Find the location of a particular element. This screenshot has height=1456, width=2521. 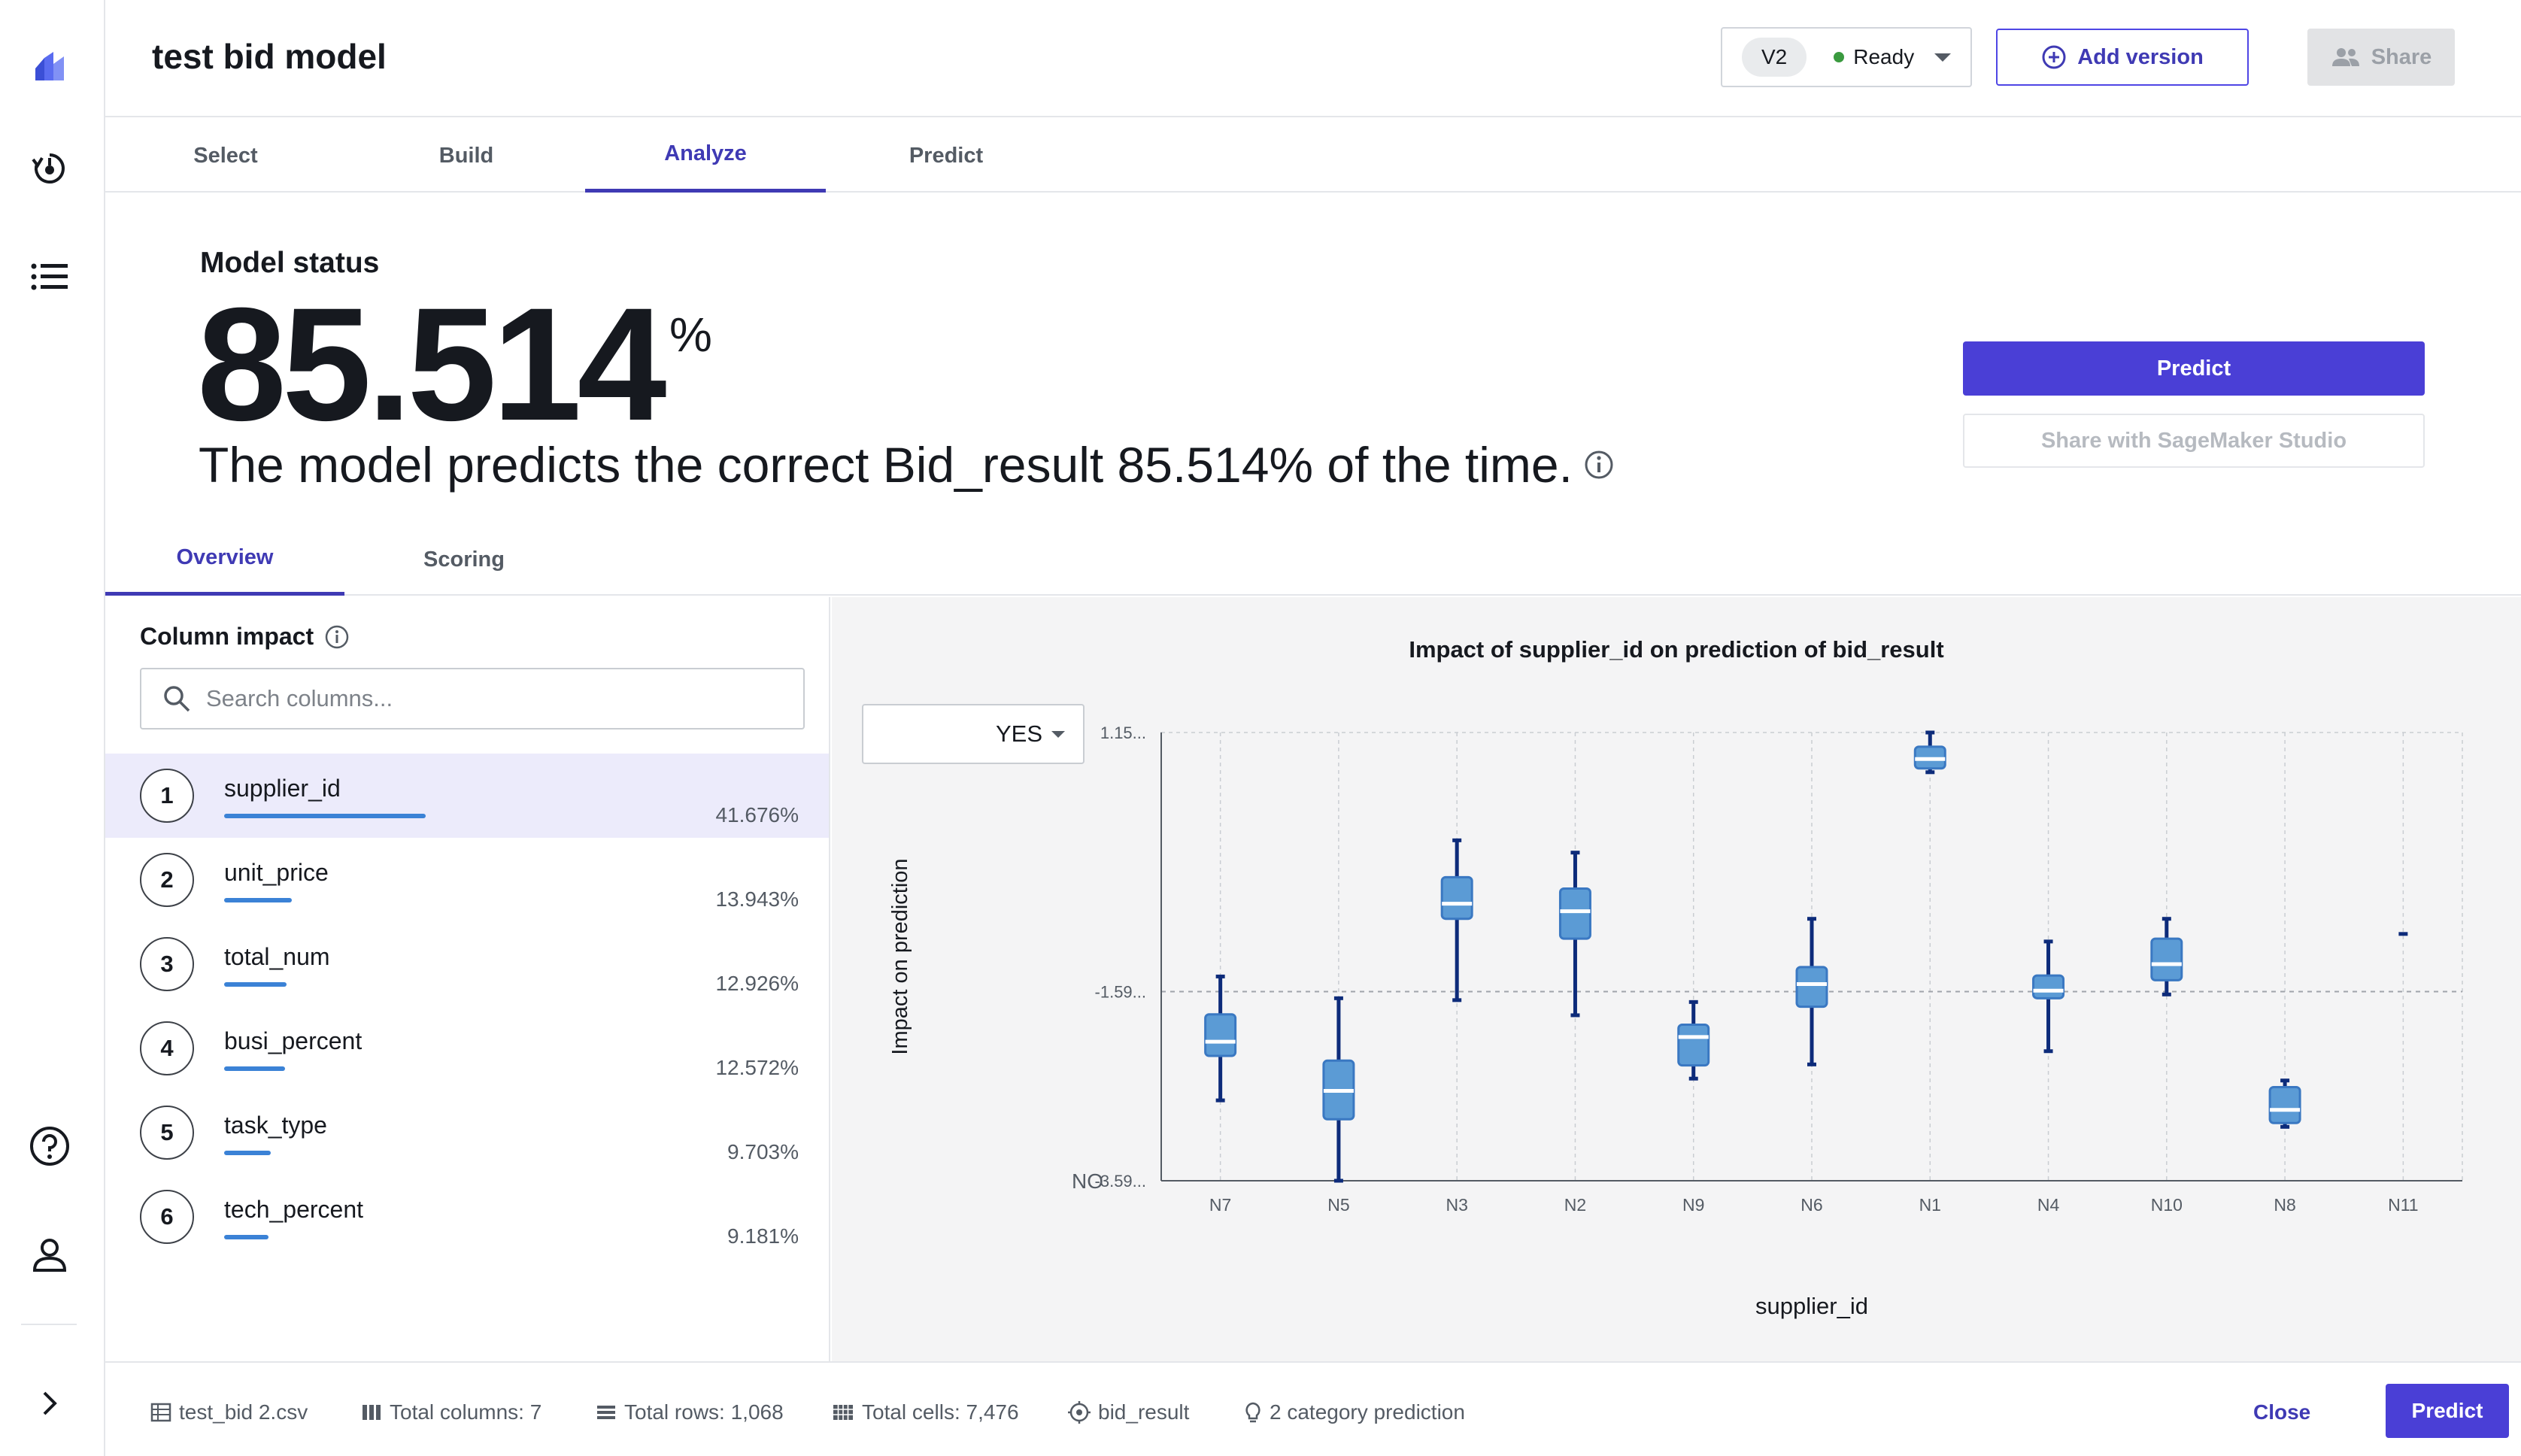

rows-icon is located at coordinates (606, 1412).